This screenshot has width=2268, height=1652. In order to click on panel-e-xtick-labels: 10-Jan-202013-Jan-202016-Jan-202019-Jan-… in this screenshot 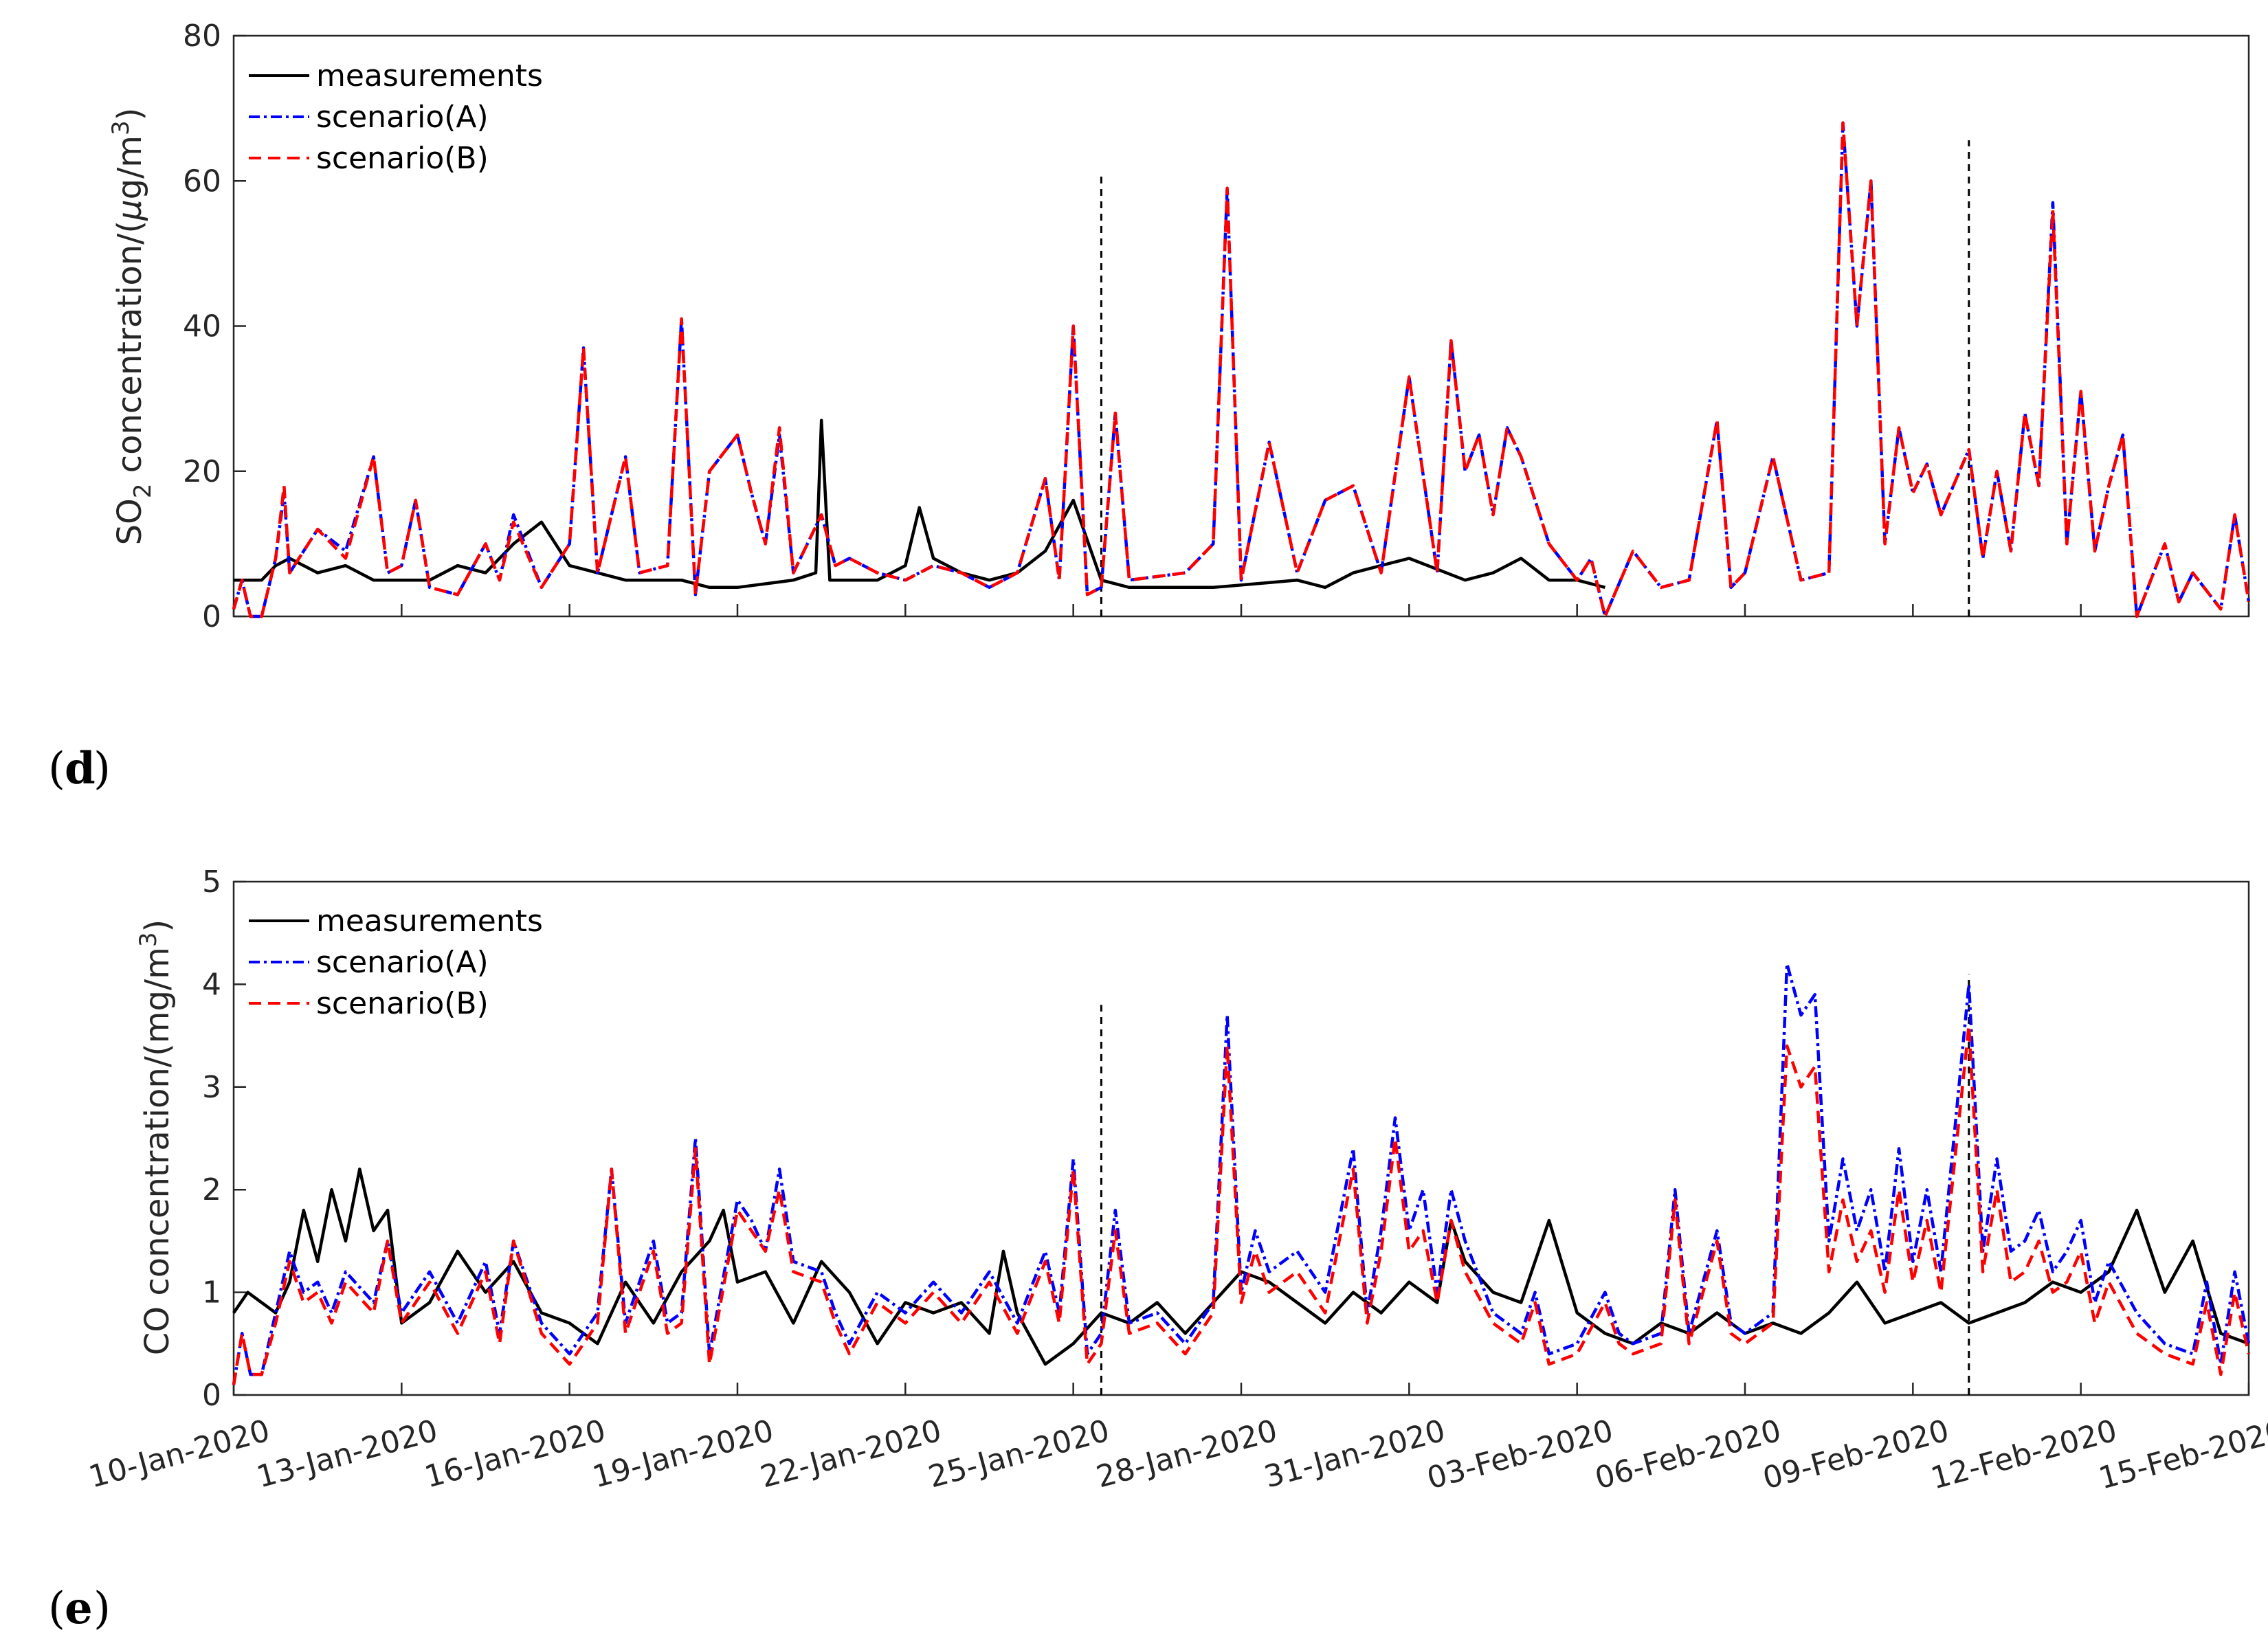, I will do `click(1176, 1454)`.